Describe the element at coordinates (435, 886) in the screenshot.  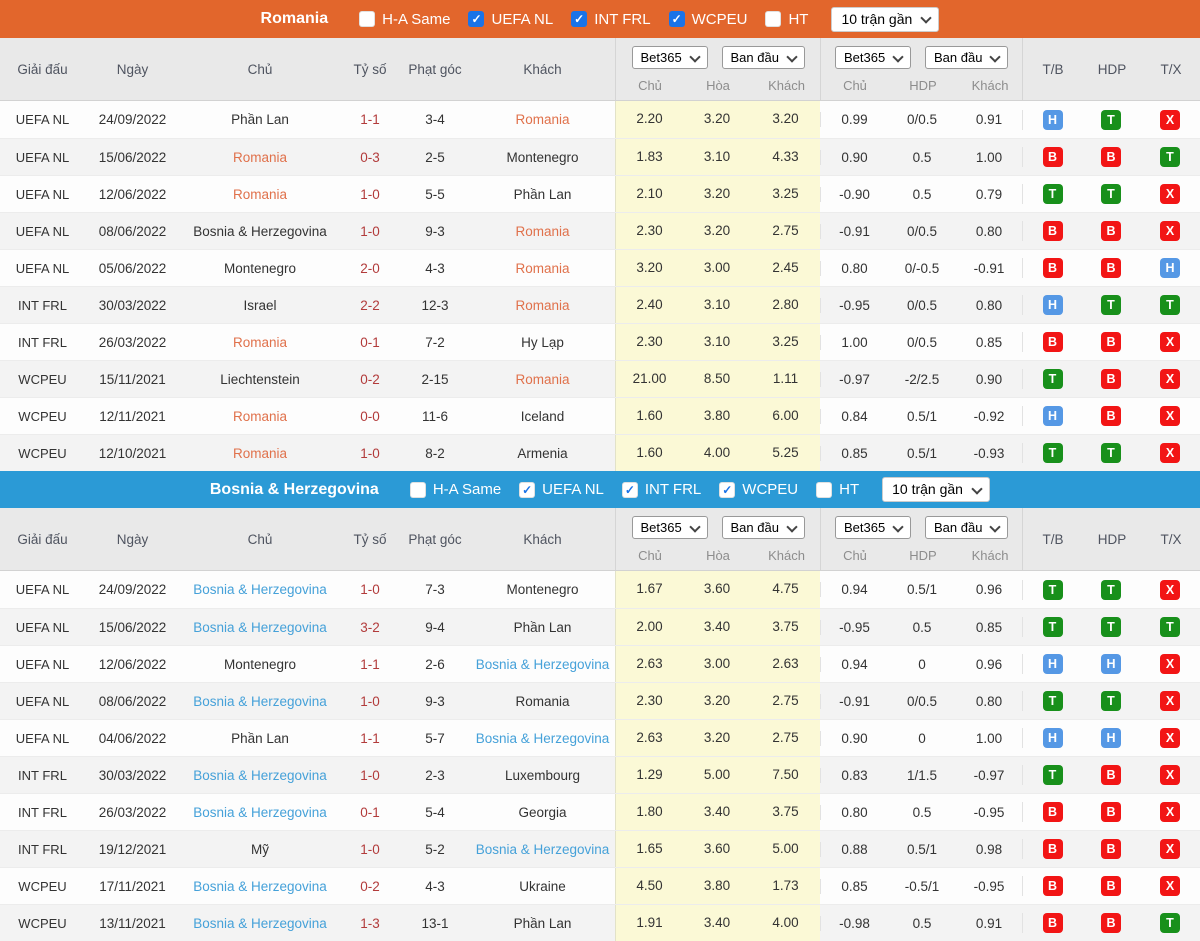
I see `corner-score-cell: 4-3` at that location.